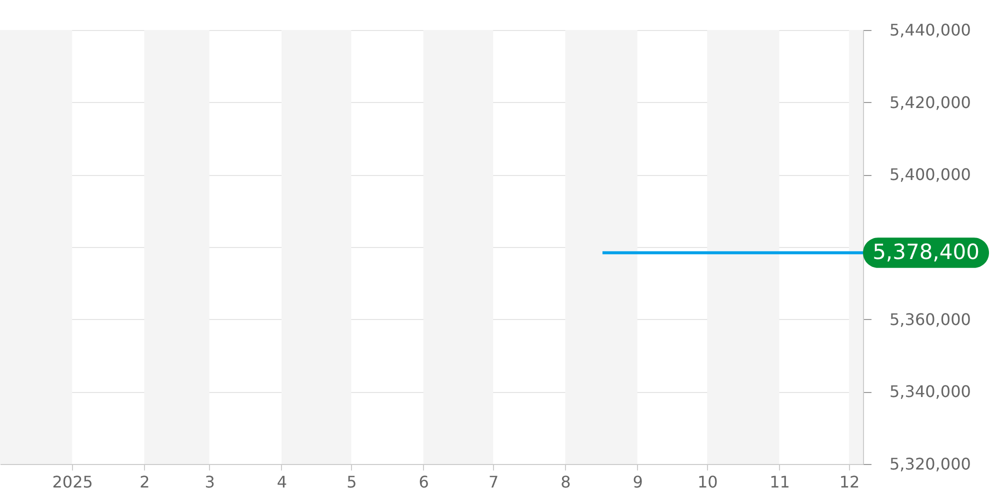 The height and width of the screenshot is (500, 1000). I want to click on y-tick-label: 5,400,000, so click(930, 174).